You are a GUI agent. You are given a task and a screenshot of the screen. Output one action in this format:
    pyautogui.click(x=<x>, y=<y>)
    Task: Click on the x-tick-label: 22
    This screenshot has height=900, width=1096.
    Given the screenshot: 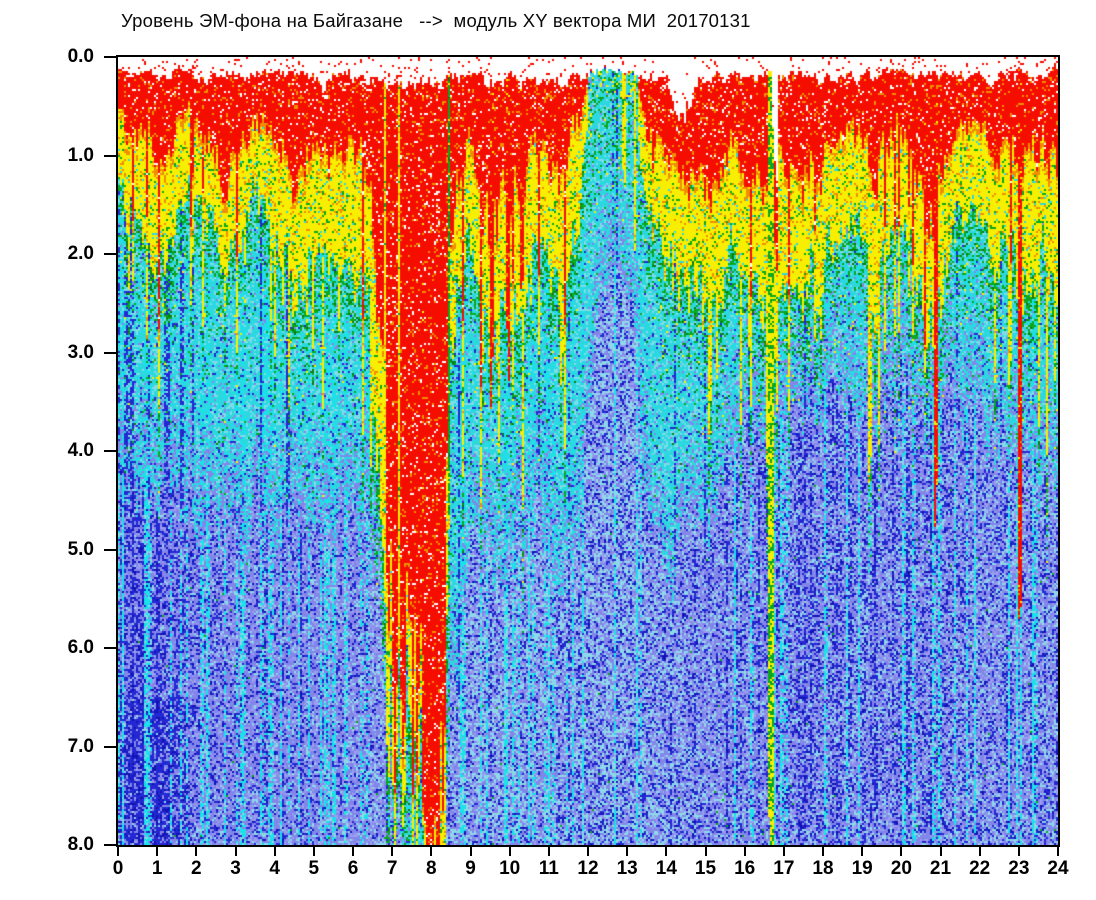 What is the action you would take?
    pyautogui.click(x=980, y=868)
    